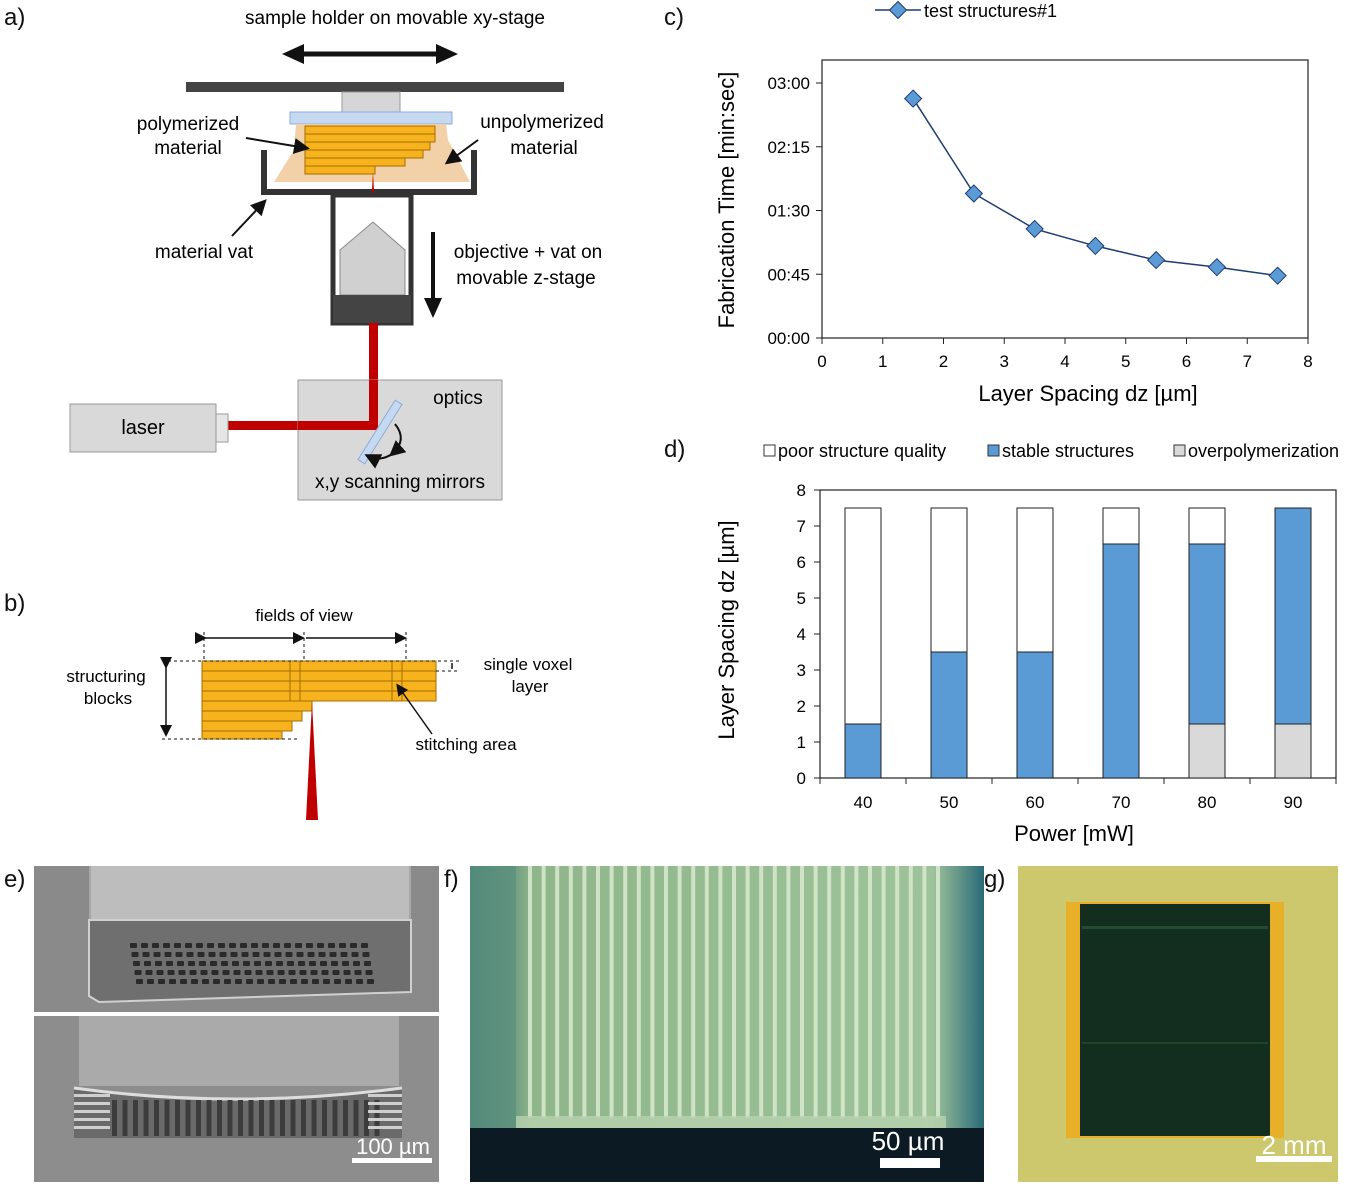 The width and height of the screenshot is (1367, 1187). I want to click on panel-b-label: b), so click(15, 603).